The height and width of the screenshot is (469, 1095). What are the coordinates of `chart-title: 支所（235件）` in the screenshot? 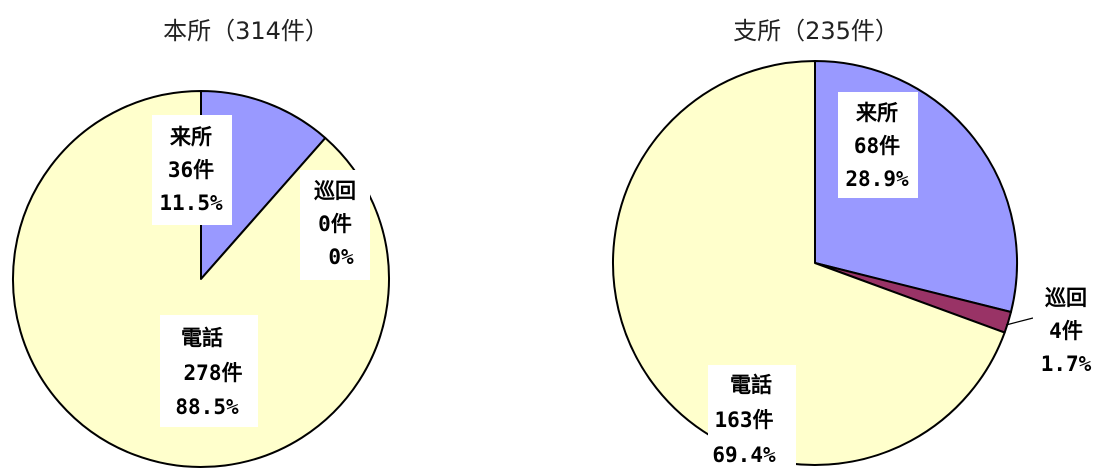 It's located at (816, 31).